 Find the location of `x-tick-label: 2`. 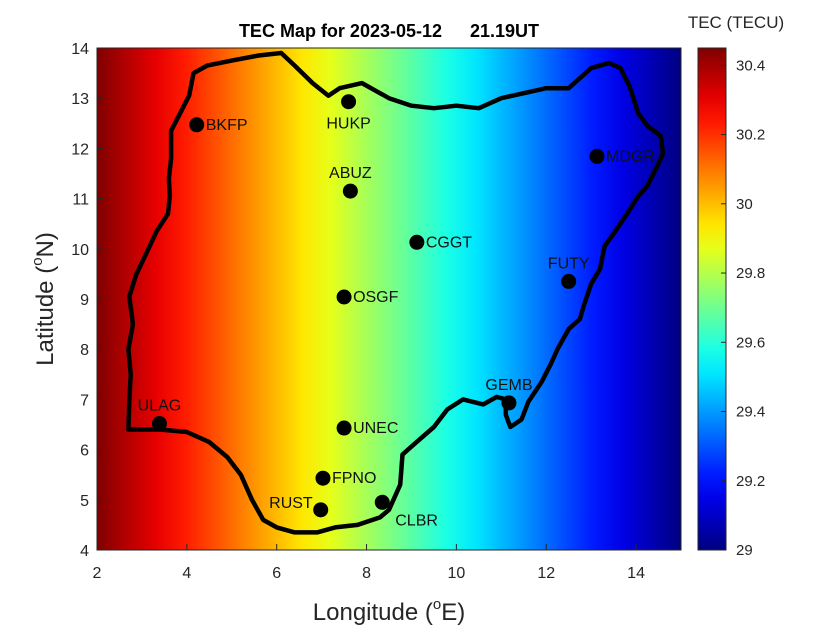

x-tick-label: 2 is located at coordinates (97, 573).